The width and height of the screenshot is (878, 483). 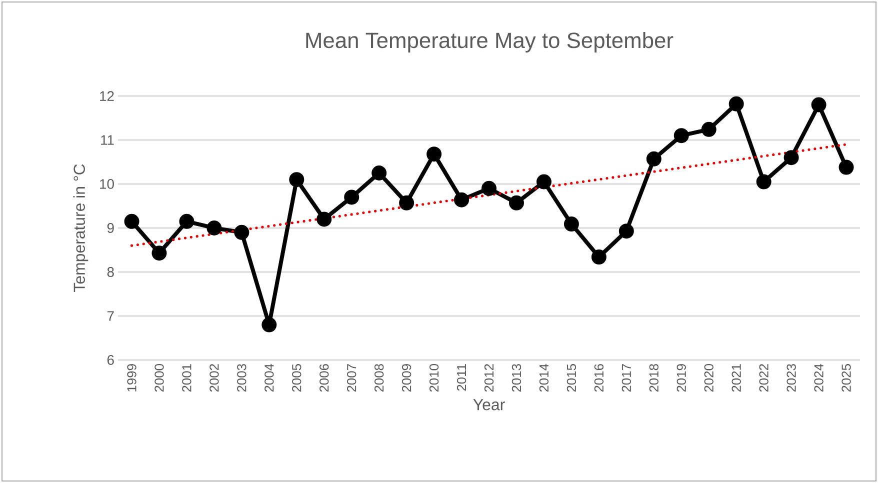 I want to click on x-tick-label: 2010, so click(x=434, y=378).